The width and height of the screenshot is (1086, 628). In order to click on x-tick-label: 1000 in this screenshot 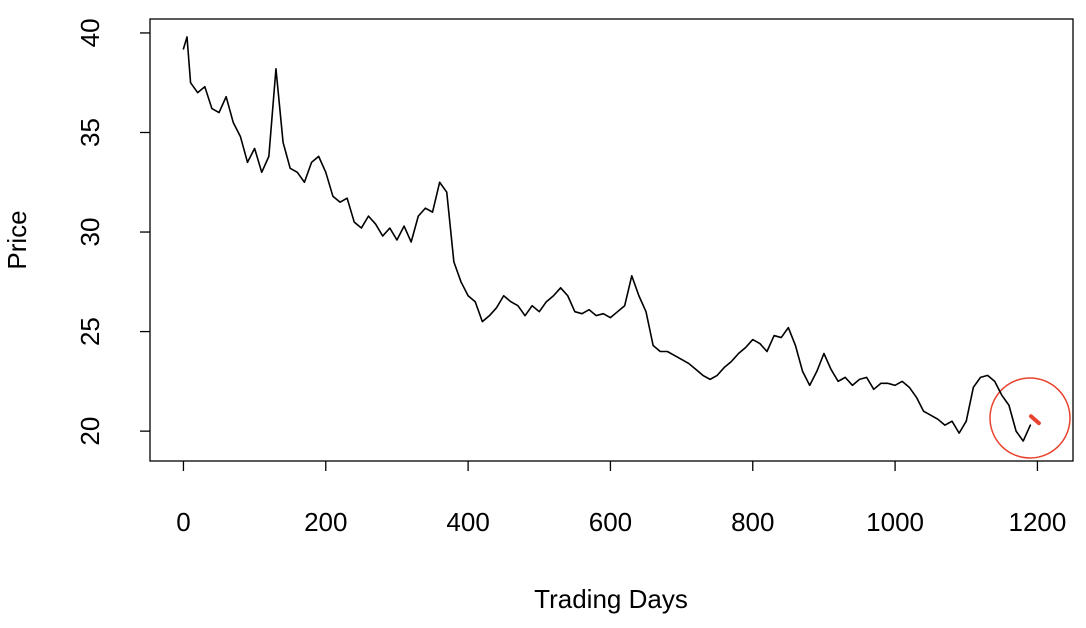, I will do `click(895, 522)`.